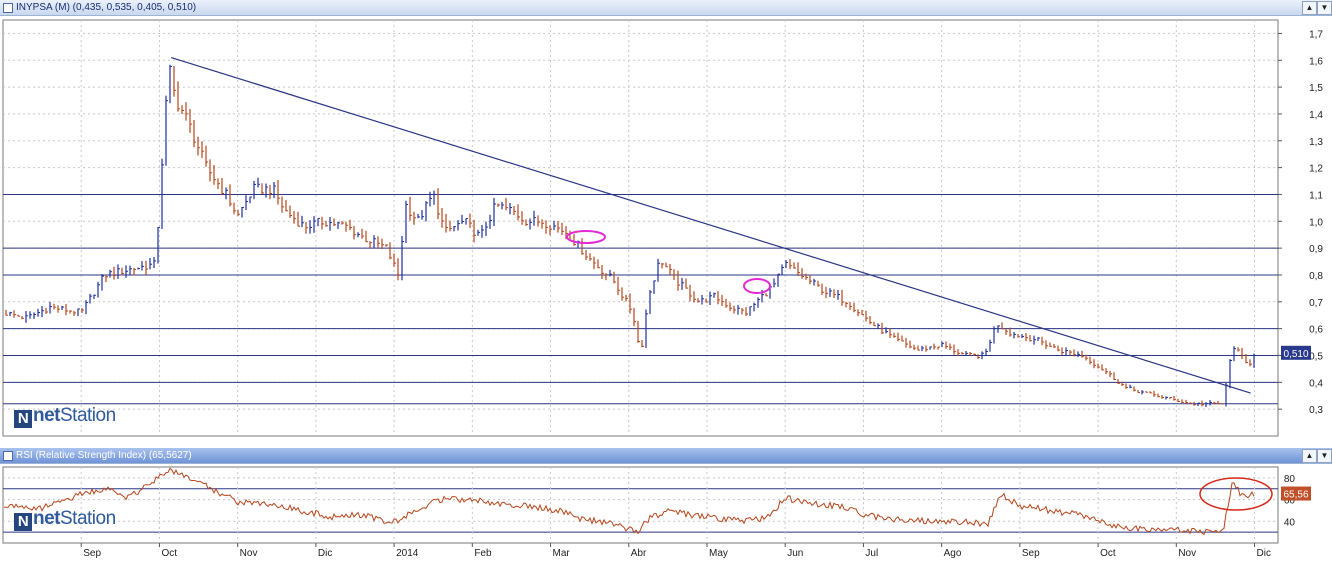 The image size is (1332, 561). I want to click on rsi-scroll-down-button: ▼, so click(1324, 456).